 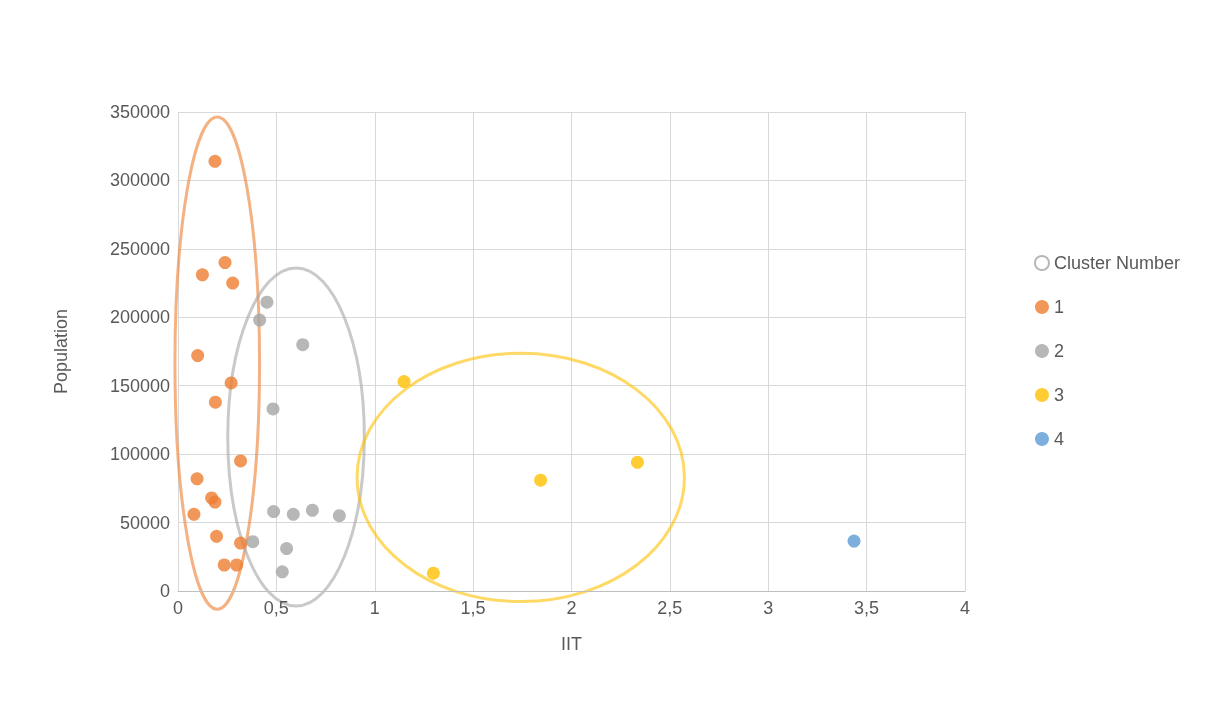 What do you see at coordinates (571, 644) in the screenshot?
I see `x-axis-title: IIT` at bounding box center [571, 644].